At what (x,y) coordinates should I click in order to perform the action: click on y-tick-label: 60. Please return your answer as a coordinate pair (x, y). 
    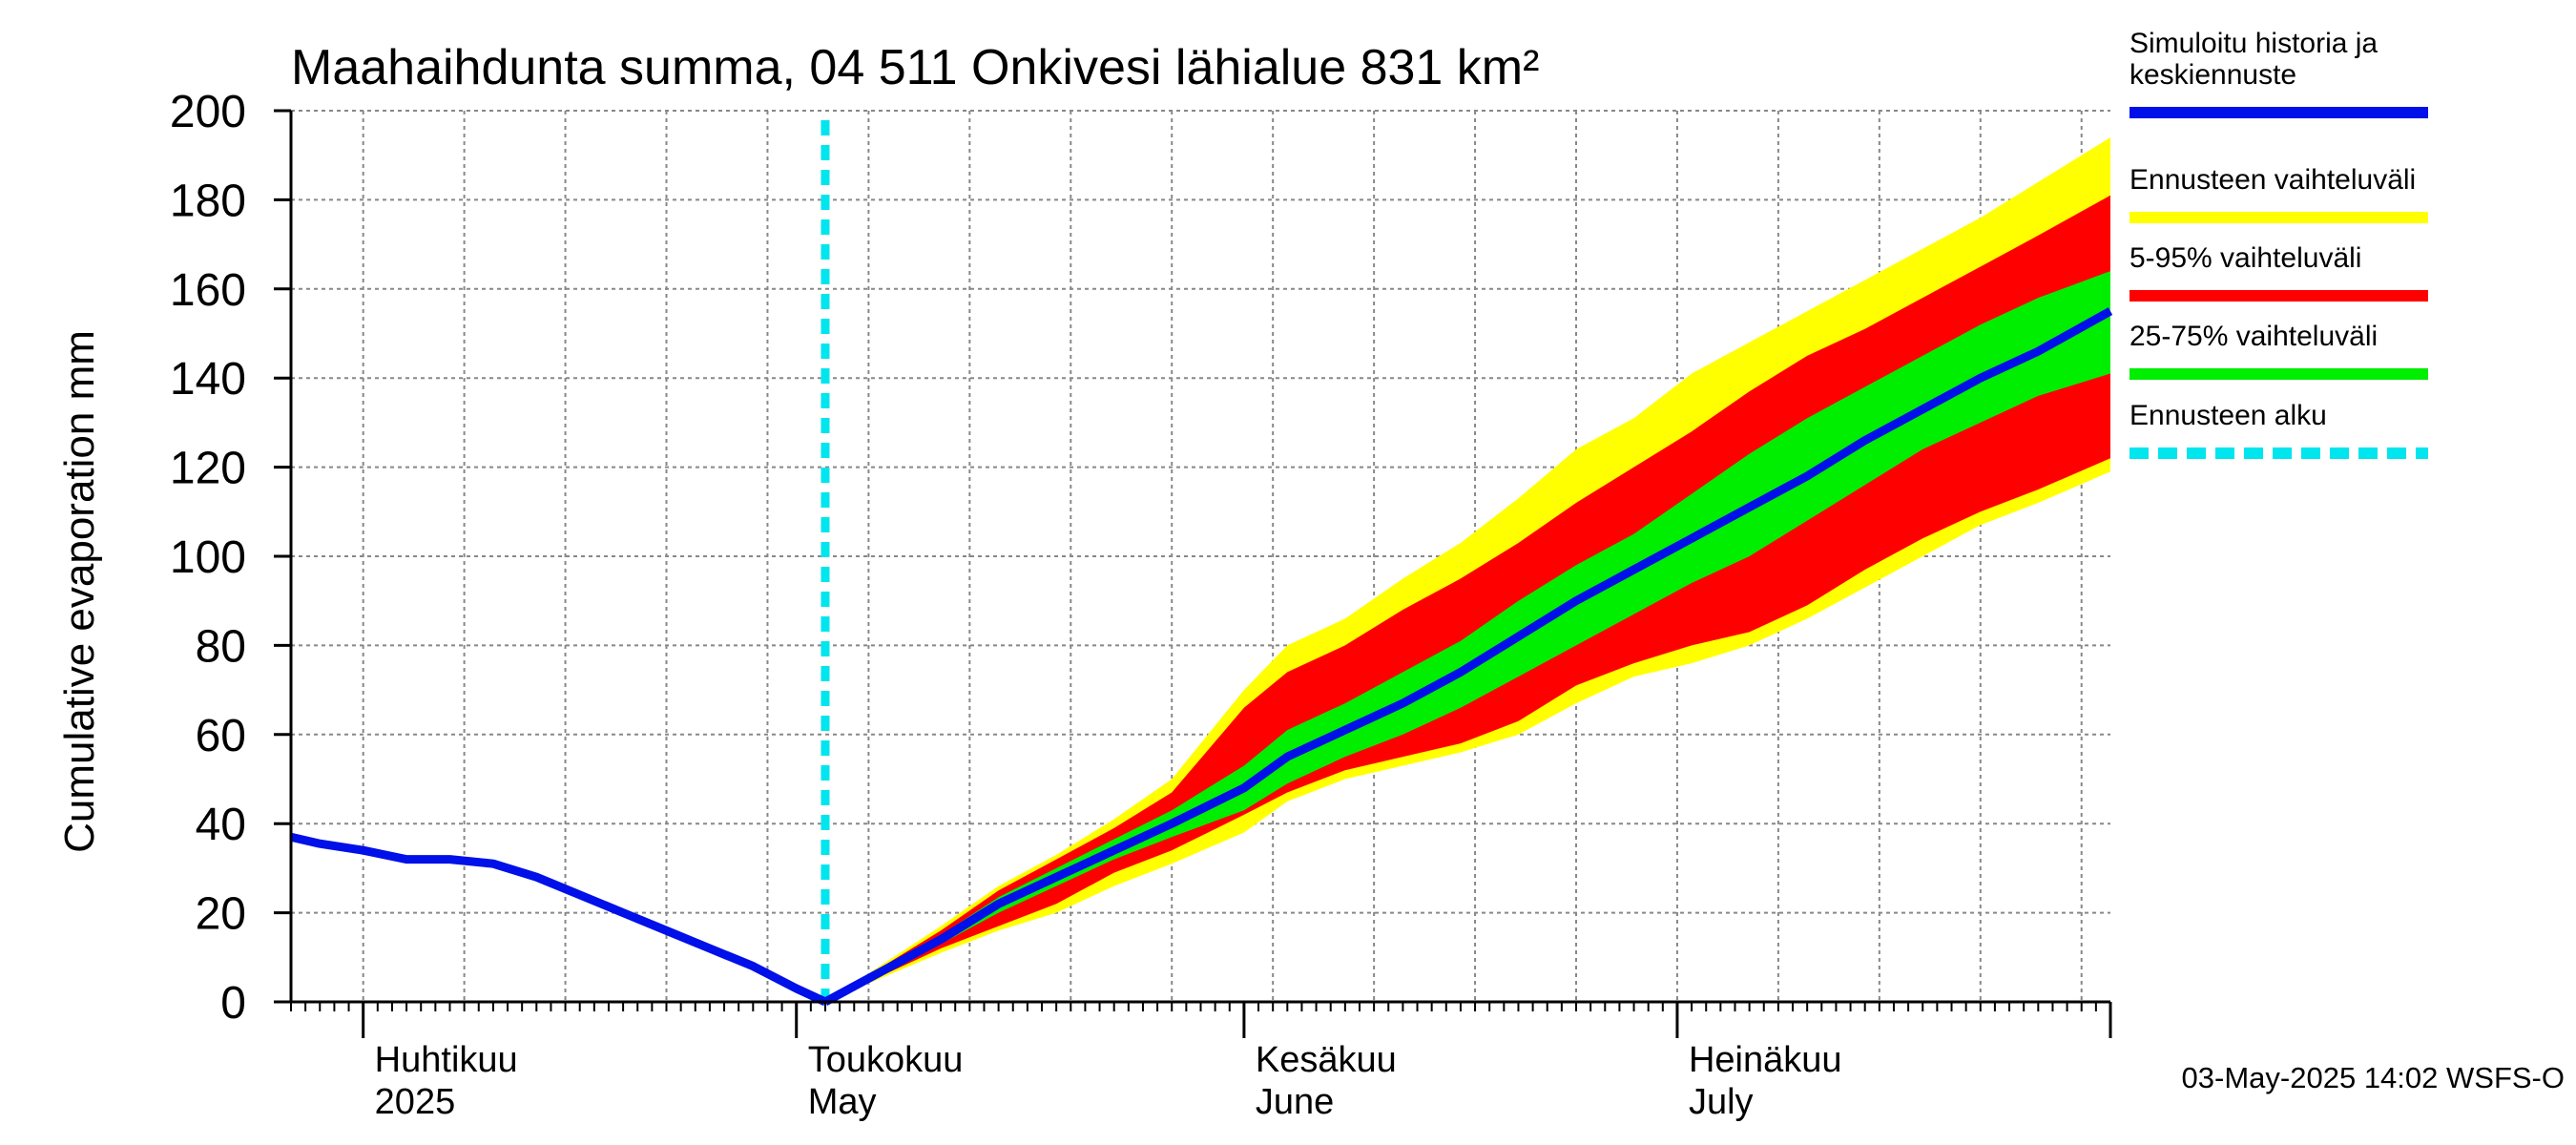
    Looking at the image, I should click on (221, 736).